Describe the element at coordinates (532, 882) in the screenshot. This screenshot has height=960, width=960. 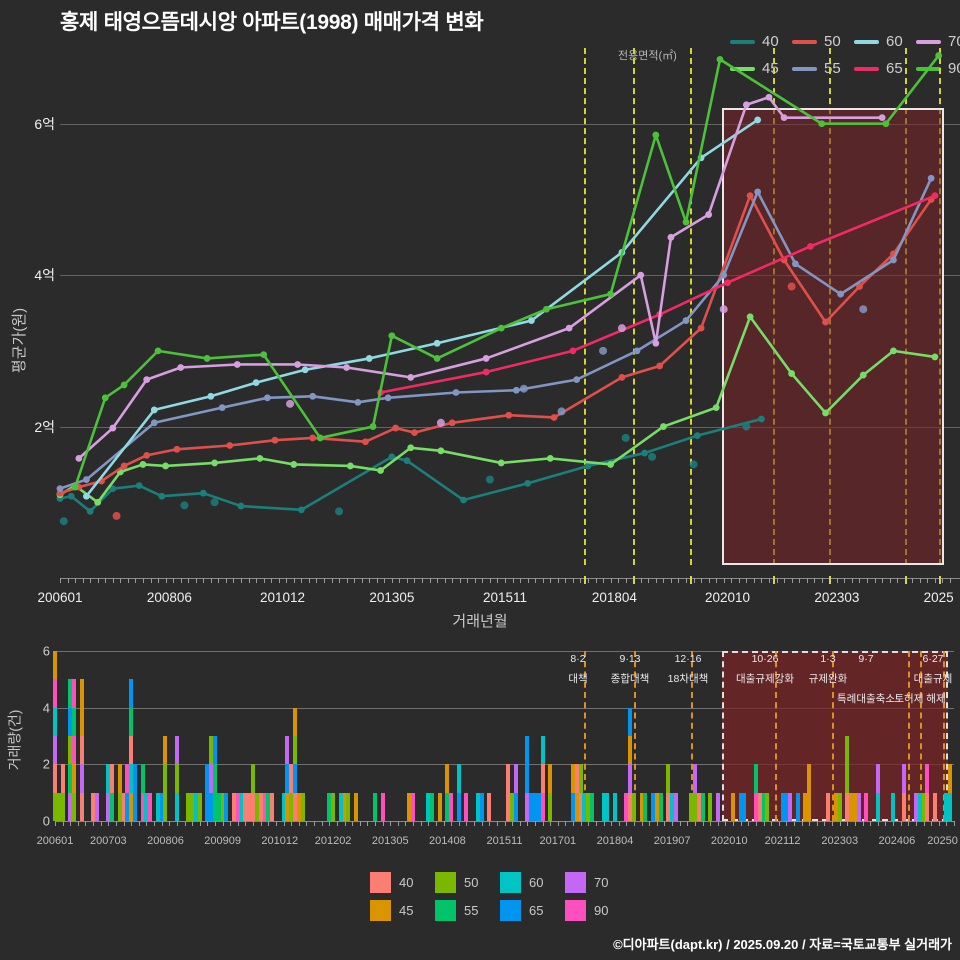
I see `bar-legend-item-60: 60` at that location.